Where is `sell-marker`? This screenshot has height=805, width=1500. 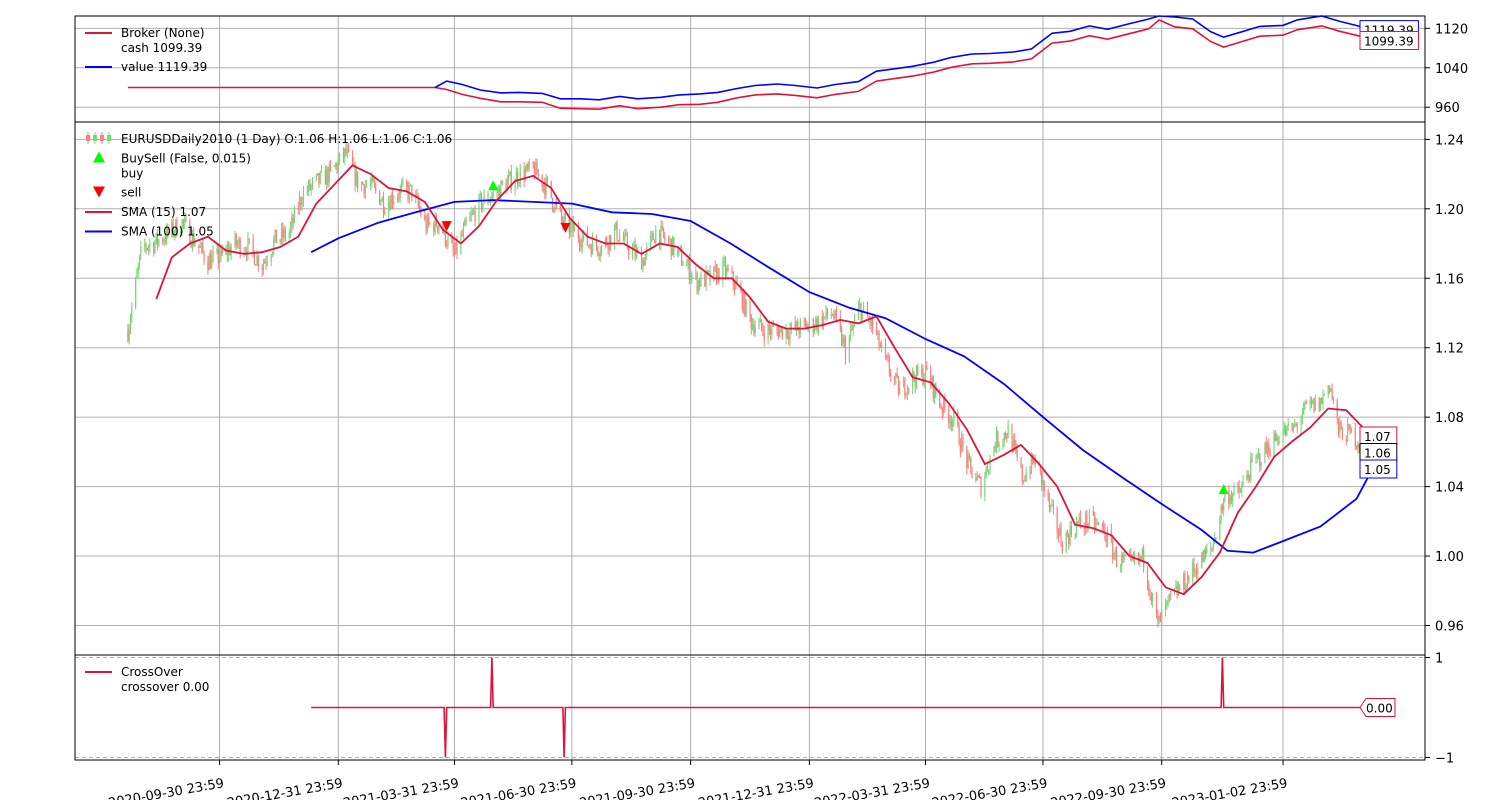 sell-marker is located at coordinates (565, 227).